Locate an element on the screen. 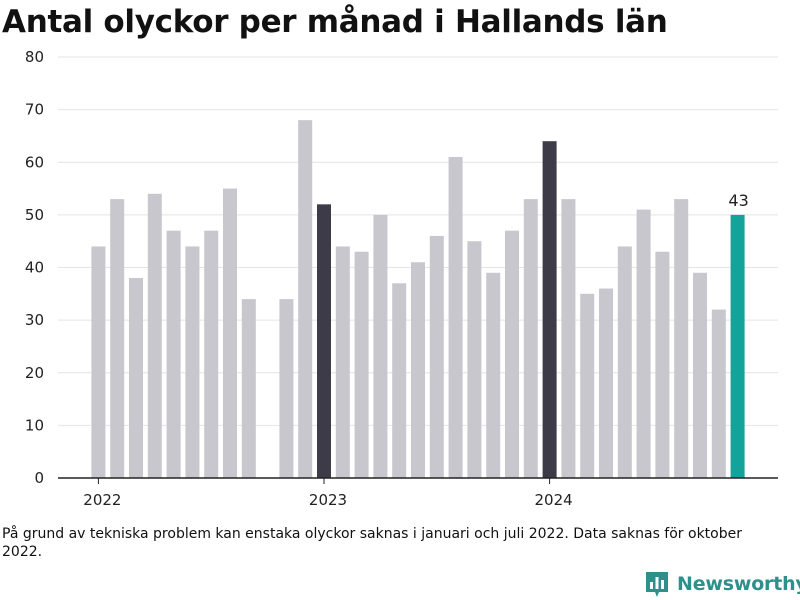 This screenshot has height=600, width=800. y-tick-label: 70 is located at coordinates (34, 110).